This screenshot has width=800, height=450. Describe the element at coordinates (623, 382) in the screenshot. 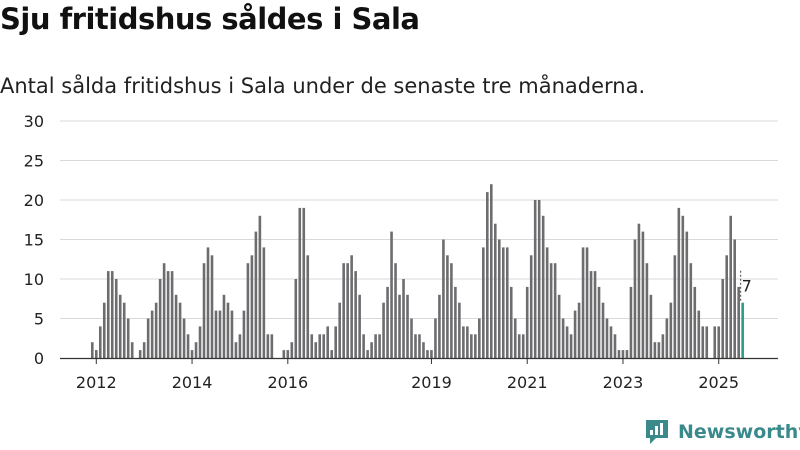

I see `x-tick-label: 2023` at that location.